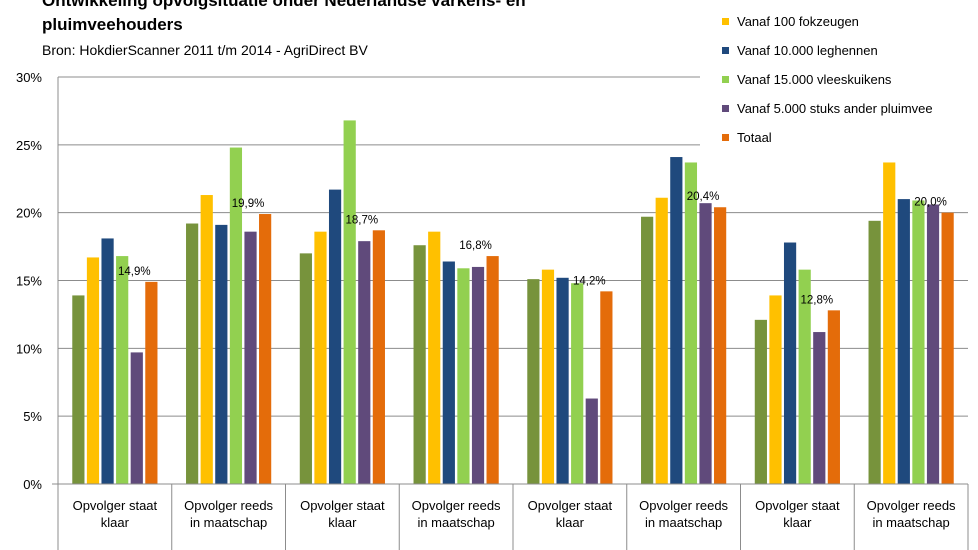 Image resolution: width=978 pixels, height=550 pixels. What do you see at coordinates (29, 213) in the screenshot?
I see `y-tick-label: 20%` at bounding box center [29, 213].